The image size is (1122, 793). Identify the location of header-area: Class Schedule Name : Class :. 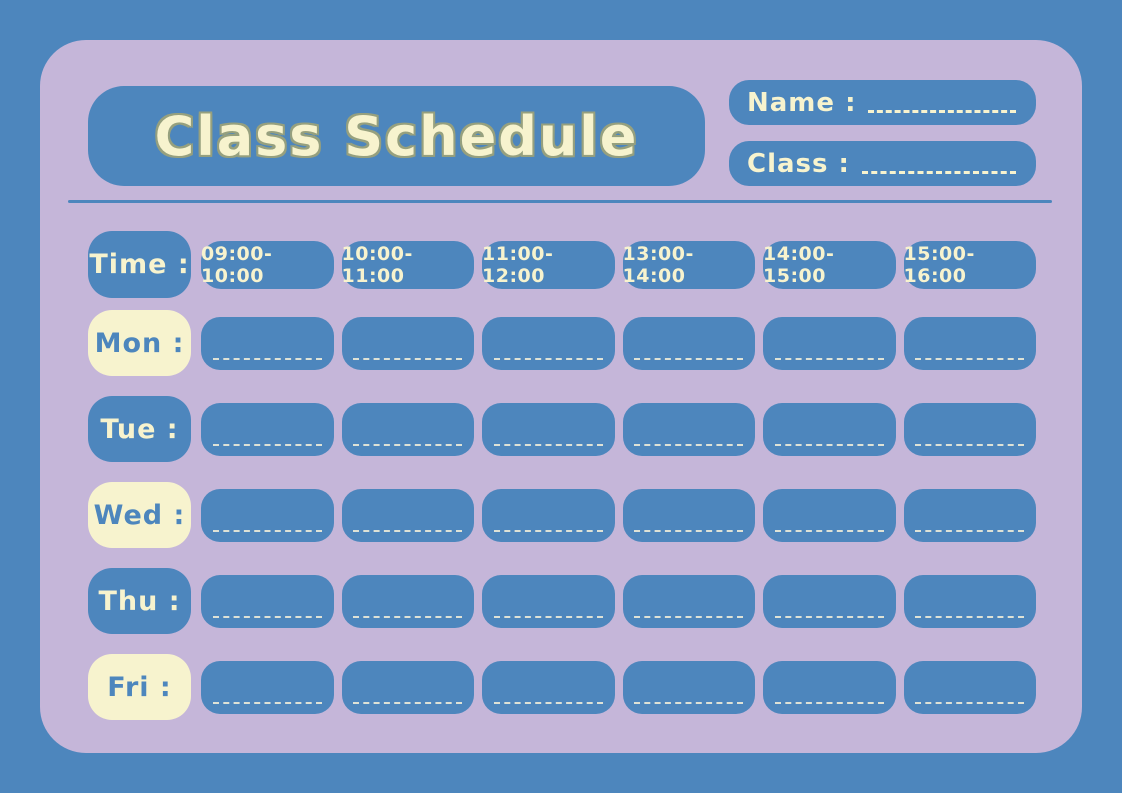
(562, 133).